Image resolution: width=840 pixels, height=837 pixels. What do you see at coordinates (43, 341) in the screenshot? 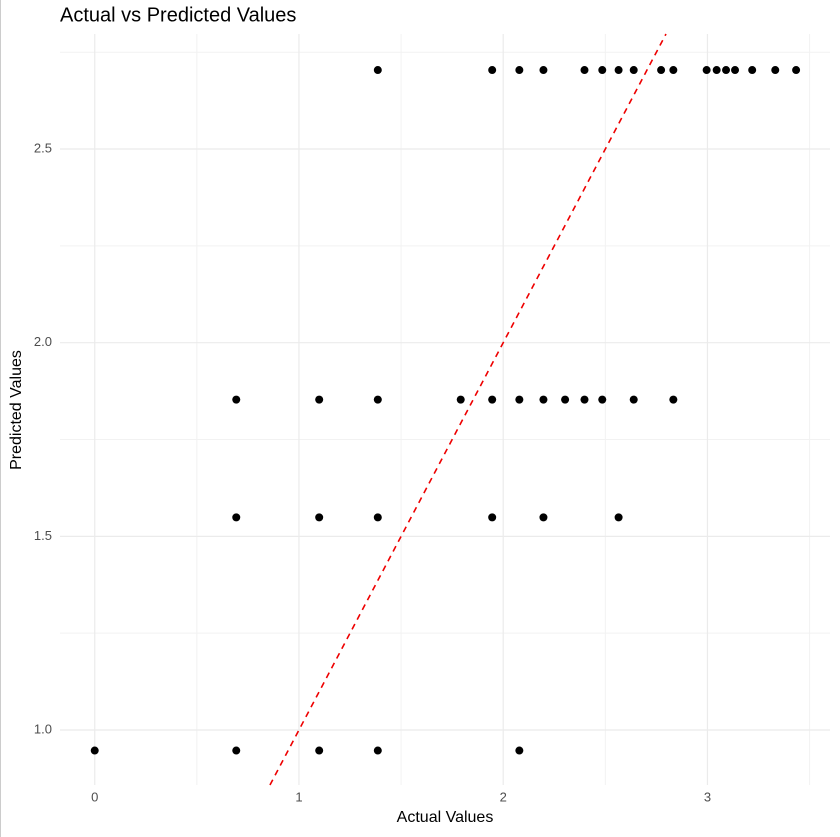
I see `y-tick-label: 2.0` at bounding box center [43, 341].